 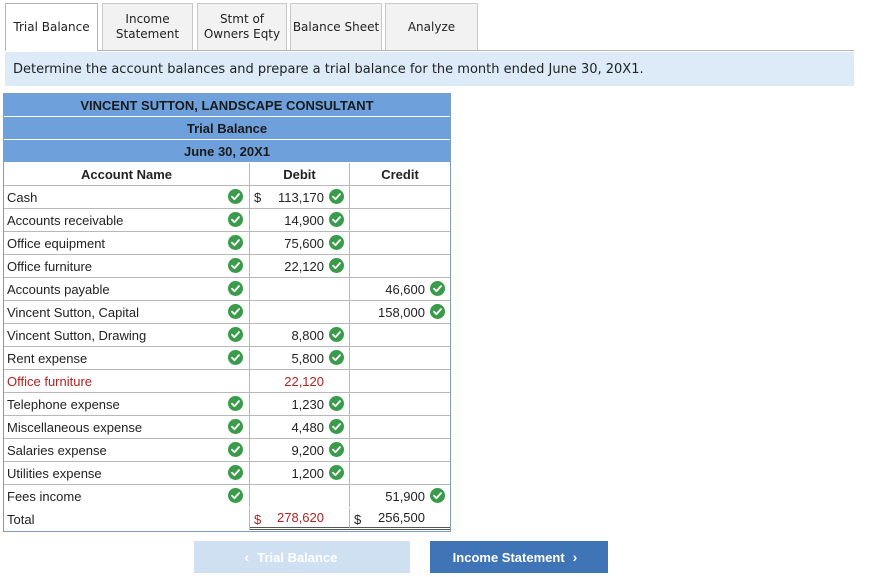 I want to click on debit-field: 1,200, so click(x=300, y=473).